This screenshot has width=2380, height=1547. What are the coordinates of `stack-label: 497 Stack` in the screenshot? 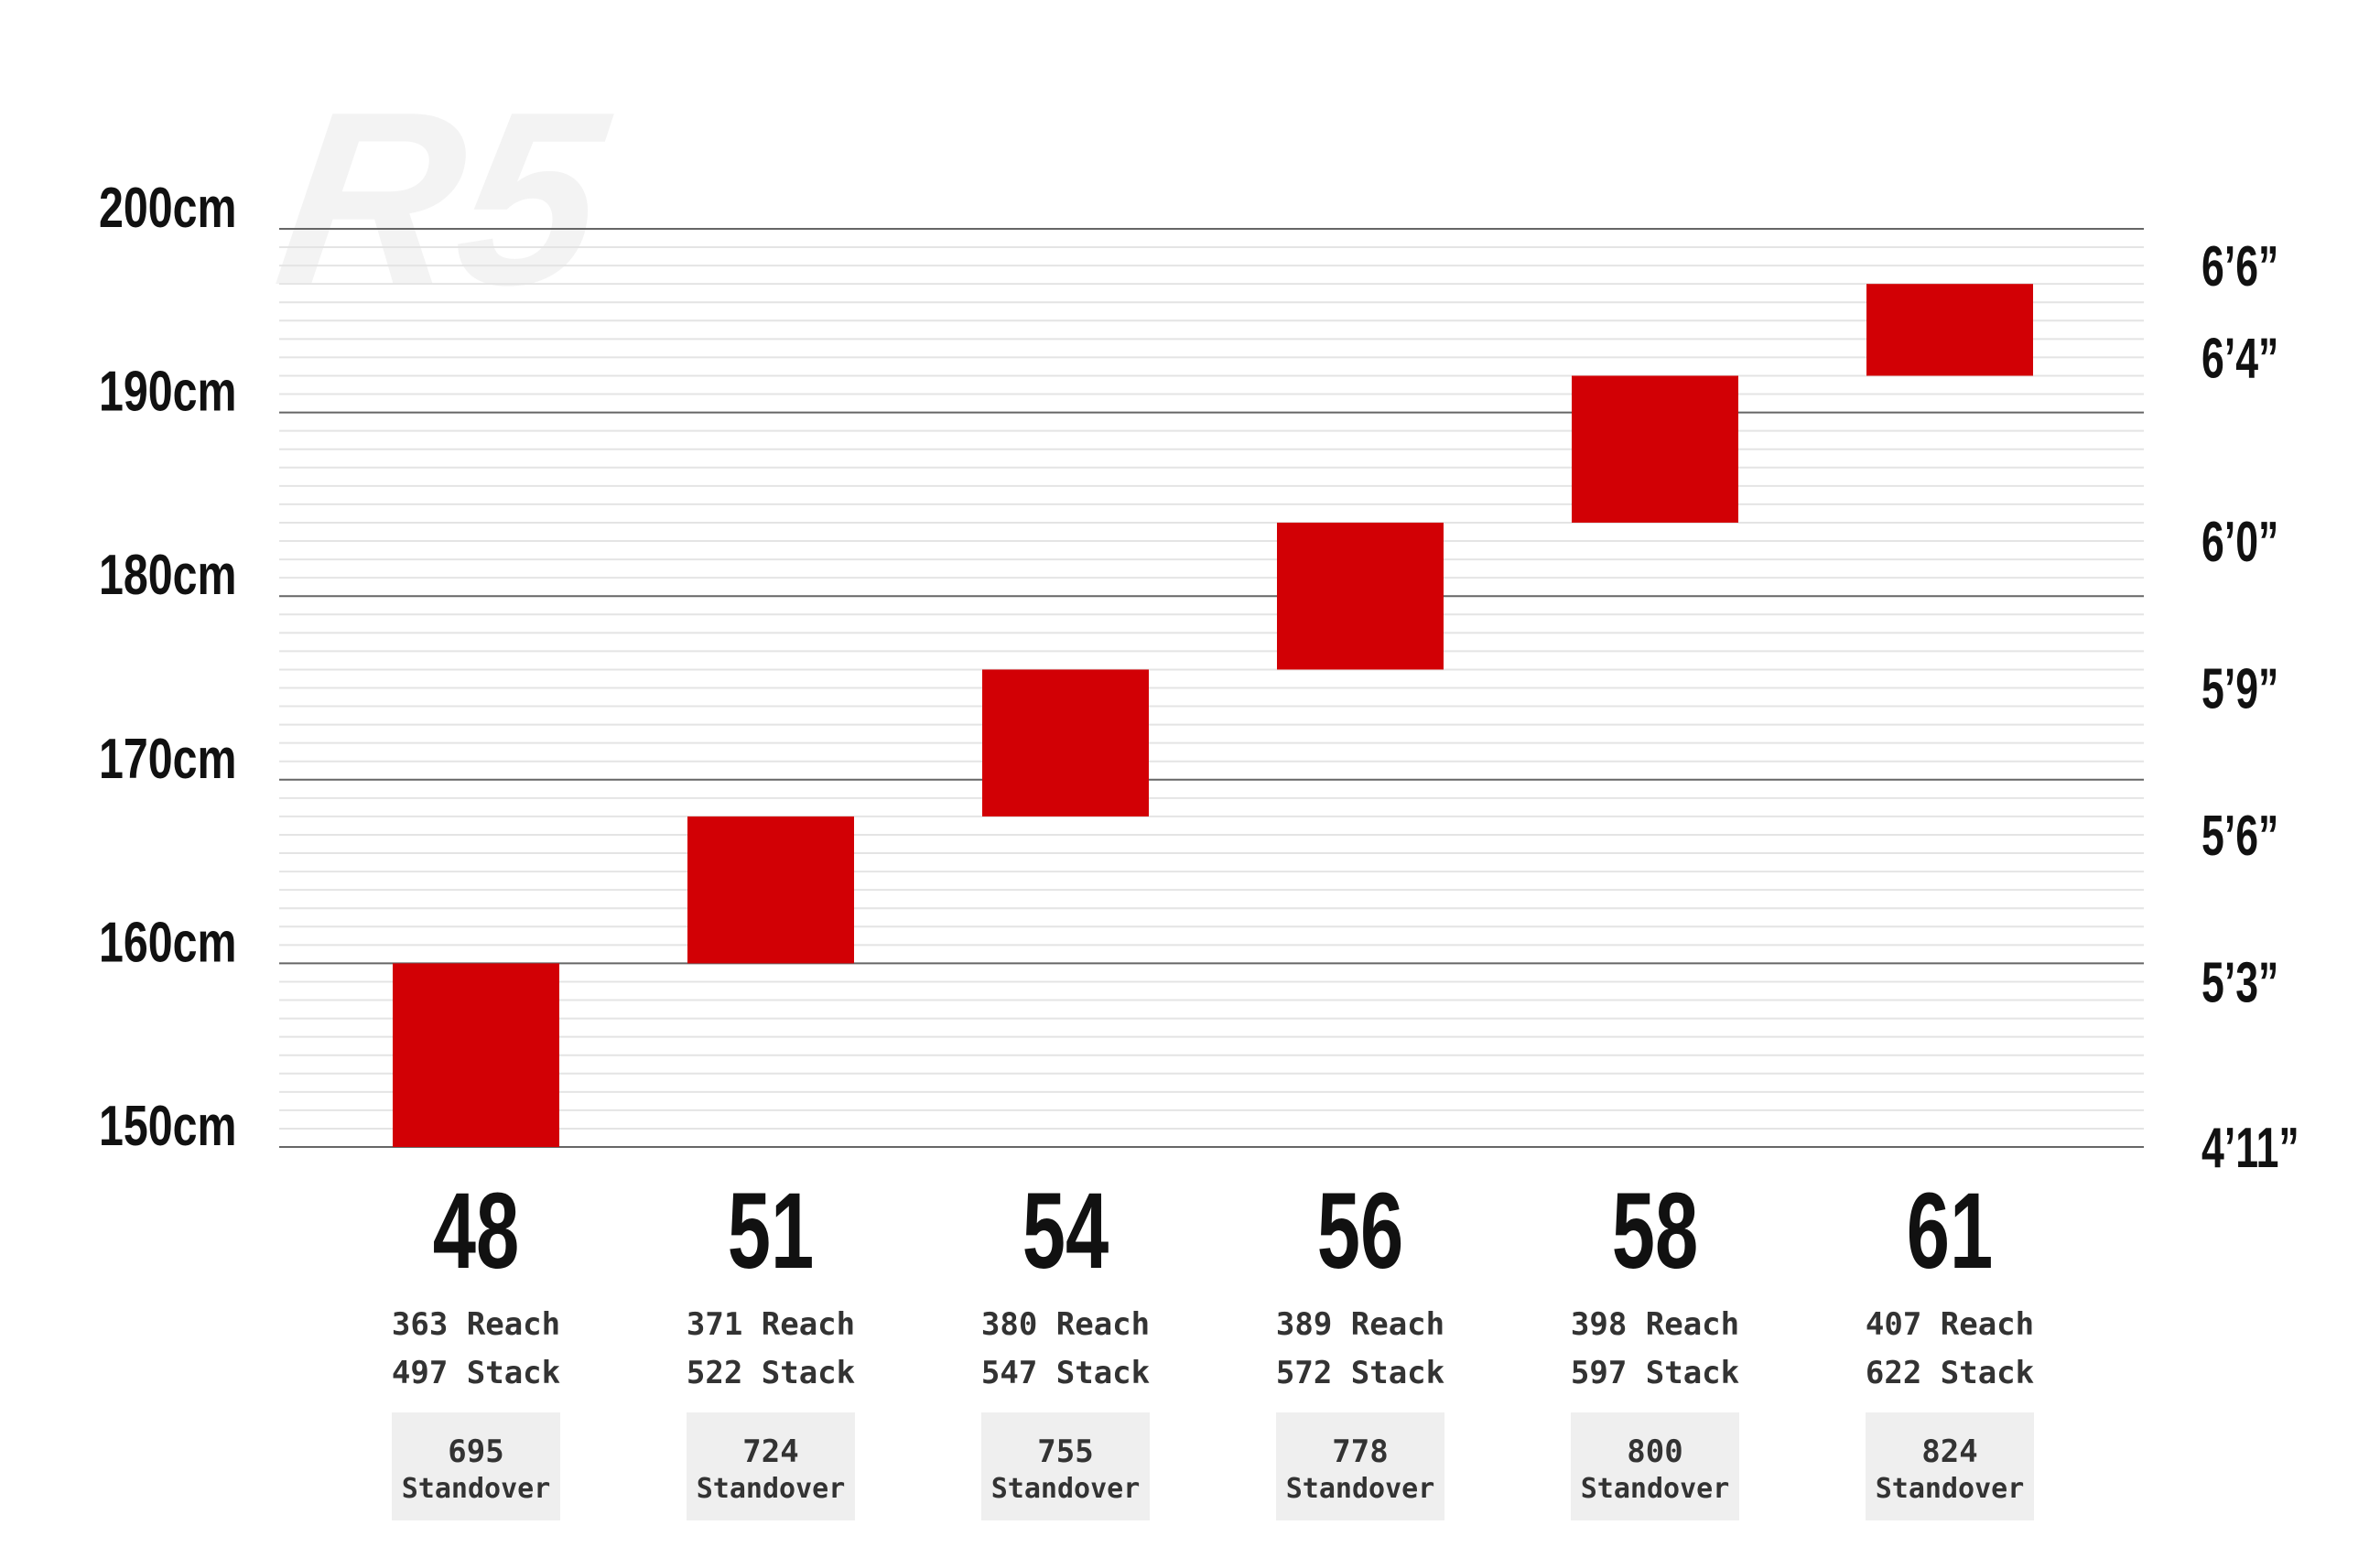 It's located at (476, 1373).